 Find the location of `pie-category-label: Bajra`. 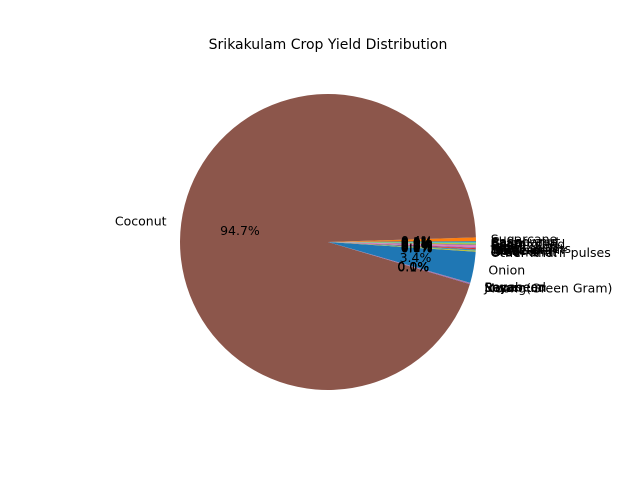

pie-category-label: Bajra is located at coordinates (507, 242).